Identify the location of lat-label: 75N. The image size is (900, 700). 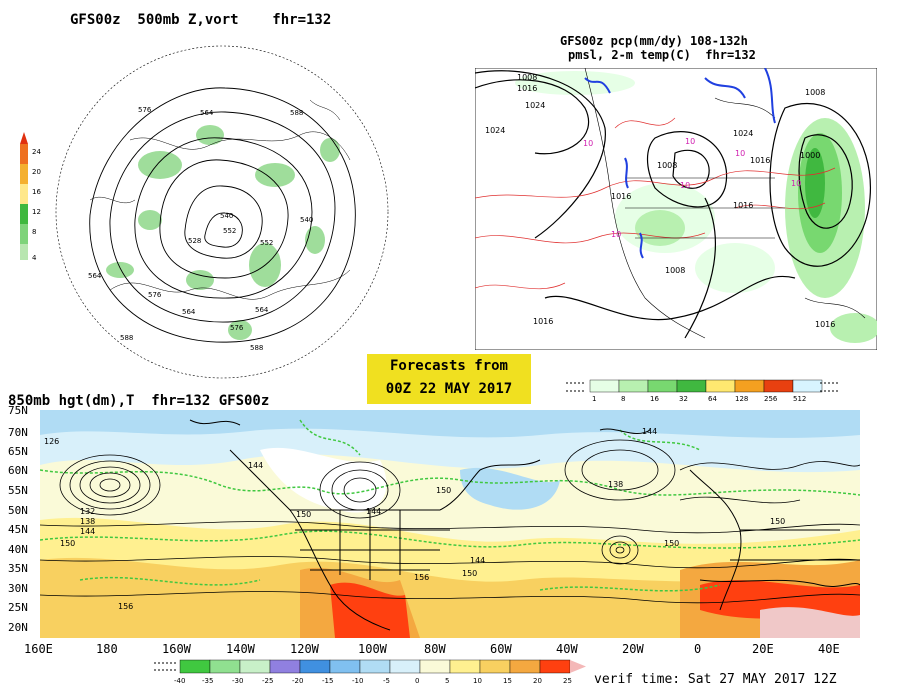
(18, 410).